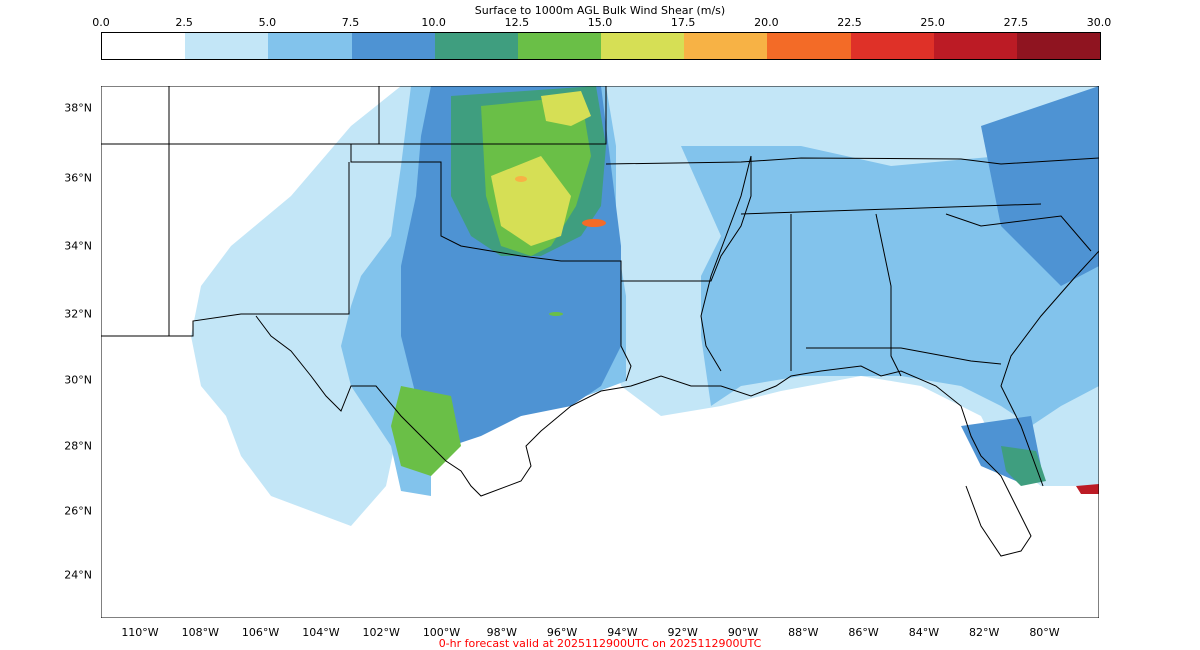 This screenshot has height=650, width=1200. I want to click on longitude-label: 110°W, so click(140, 632).